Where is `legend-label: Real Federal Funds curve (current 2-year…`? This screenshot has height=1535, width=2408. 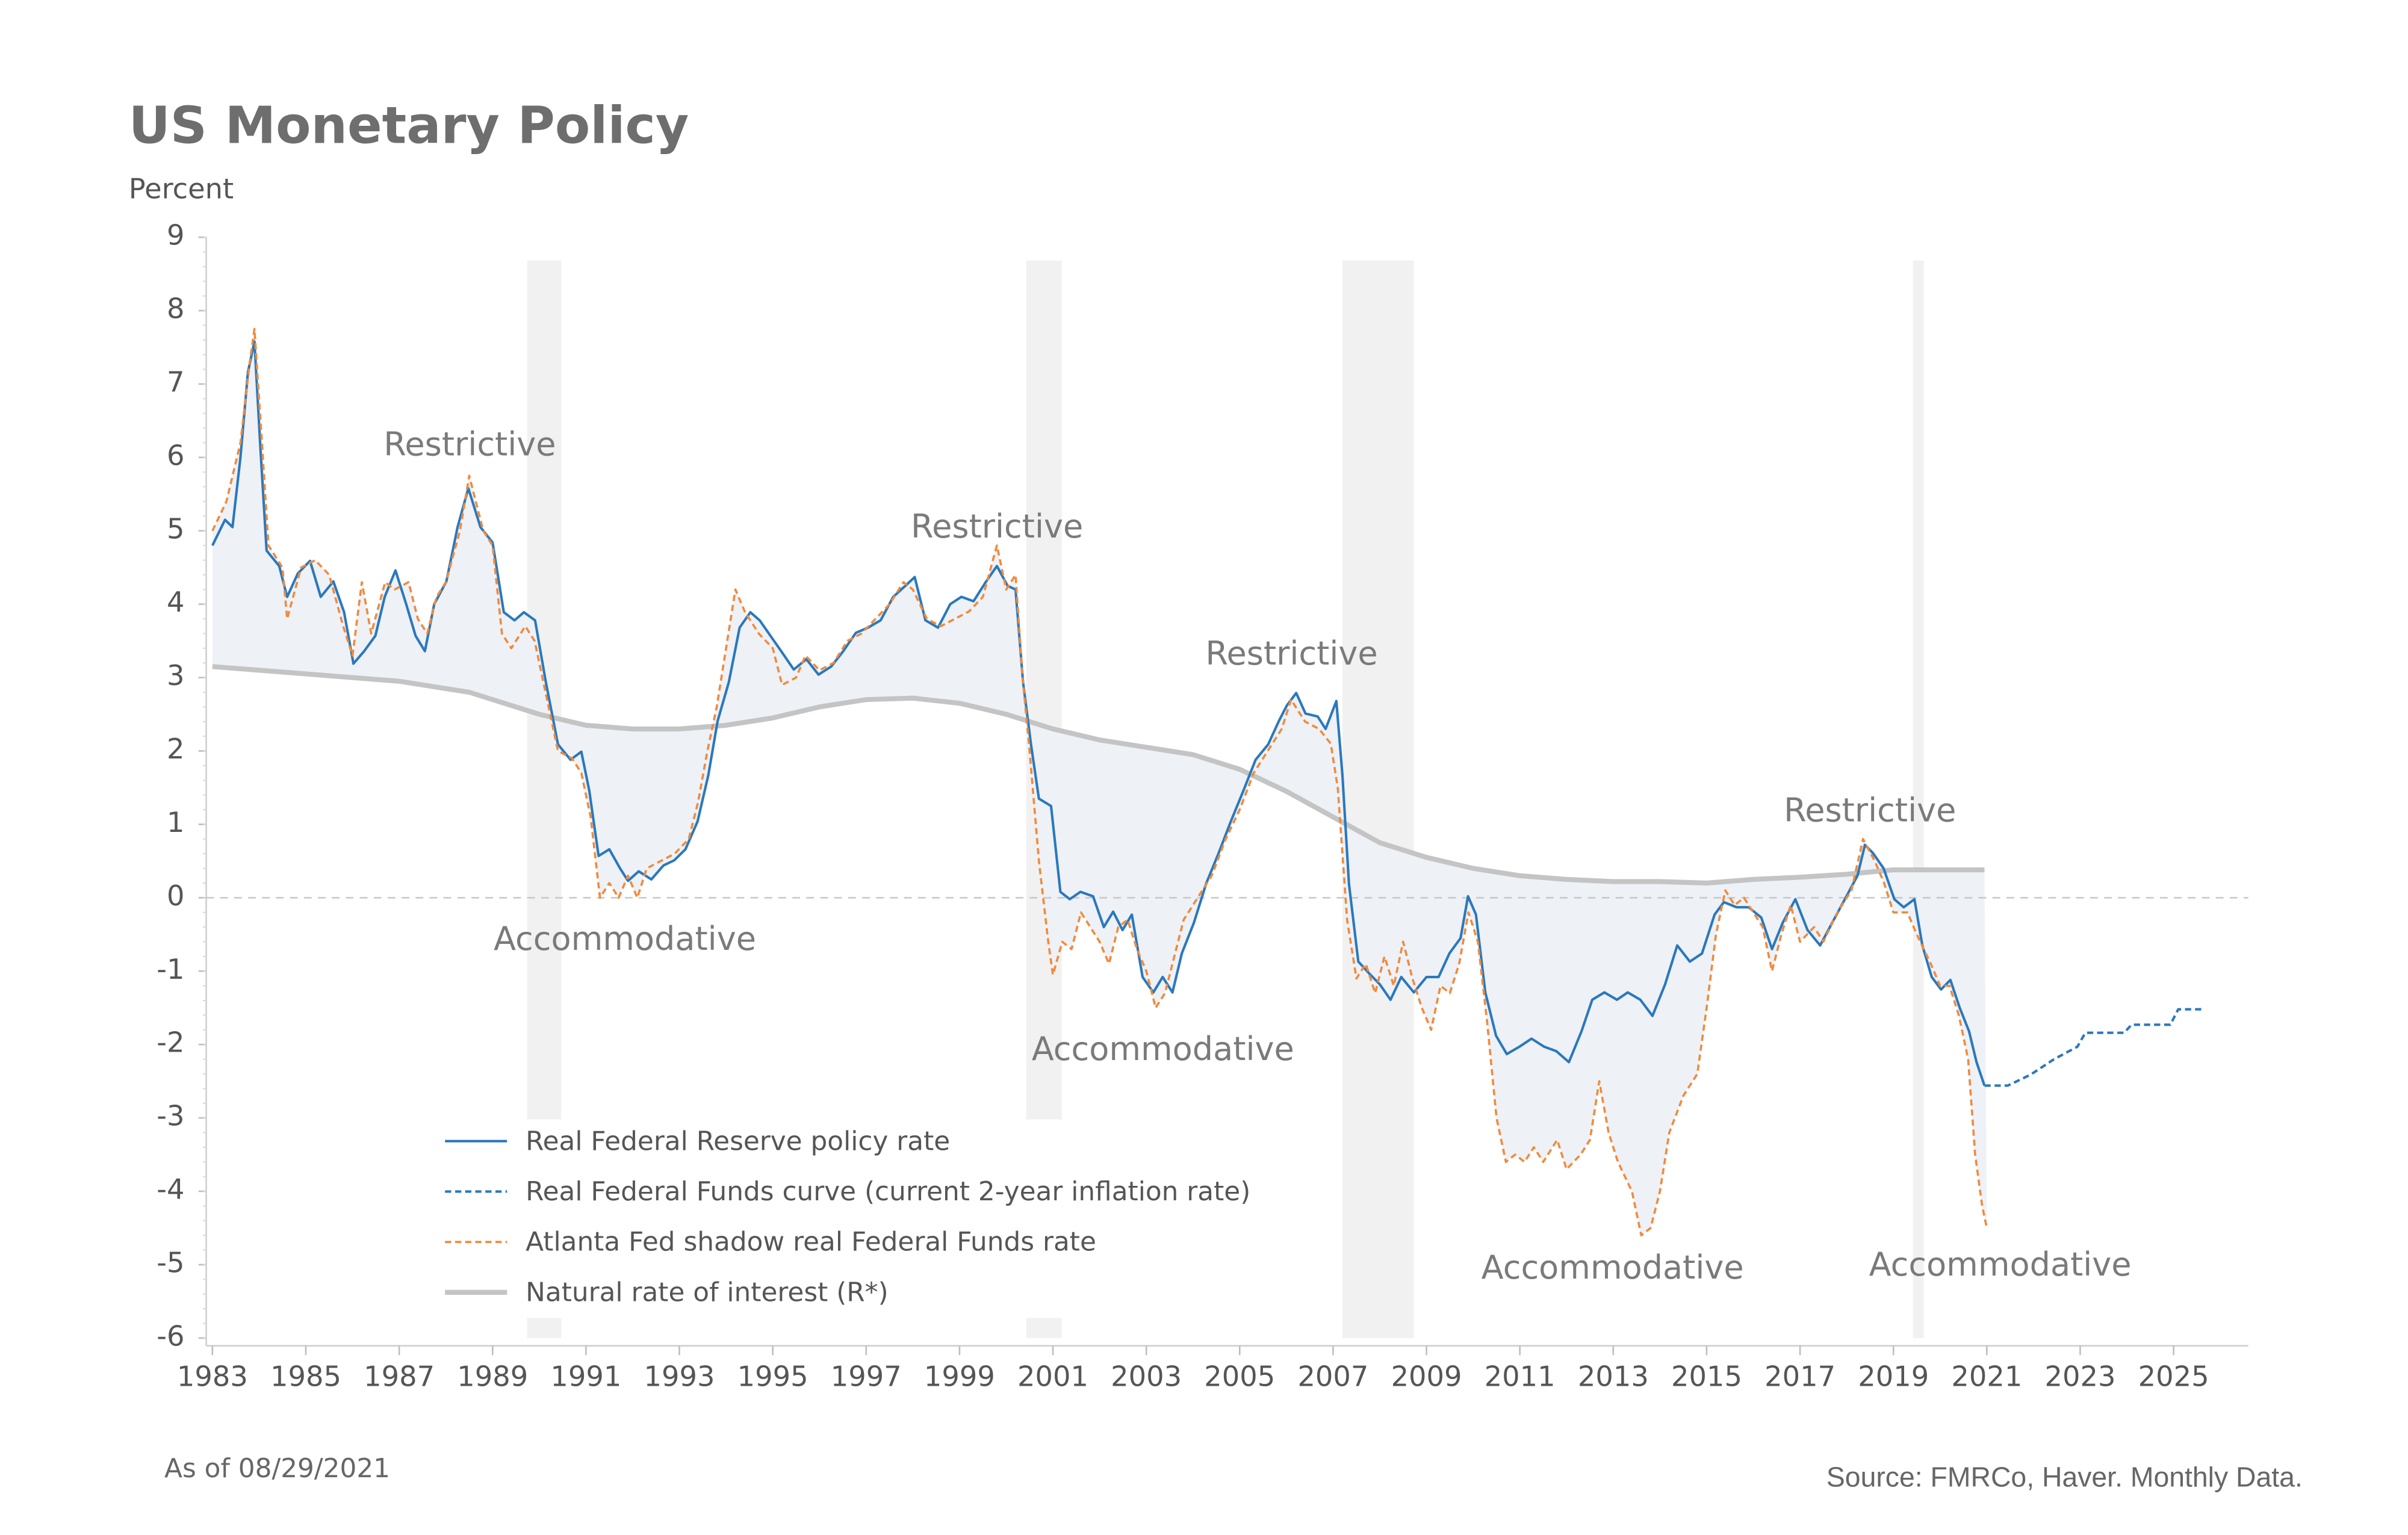
legend-label: Real Federal Funds curve (current 2-year… is located at coordinates (888, 1191).